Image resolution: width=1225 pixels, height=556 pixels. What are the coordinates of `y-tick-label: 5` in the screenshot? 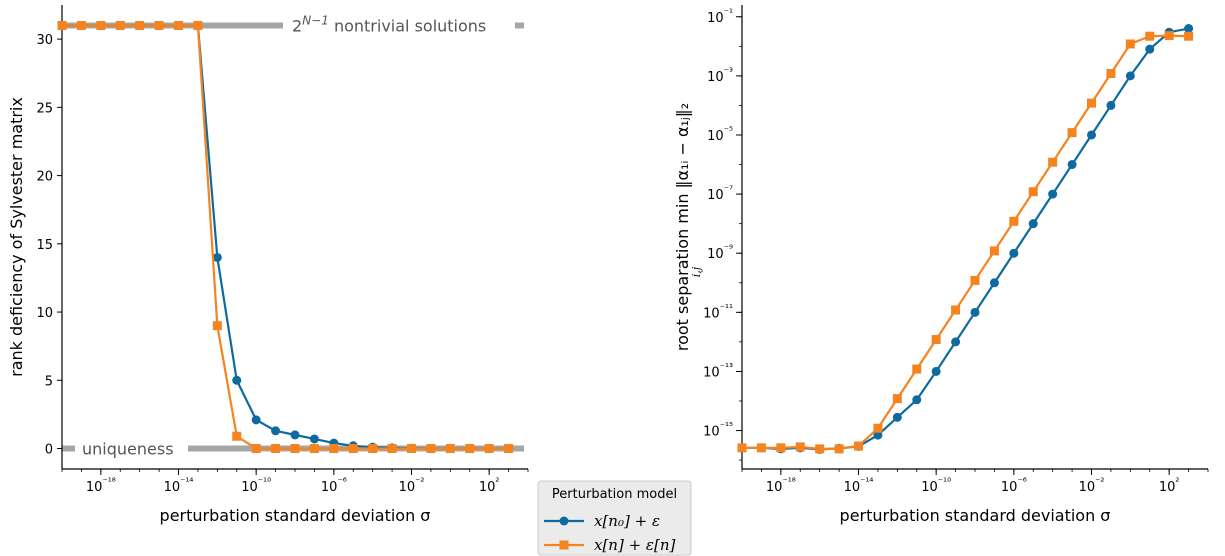 It's located at (49, 381).